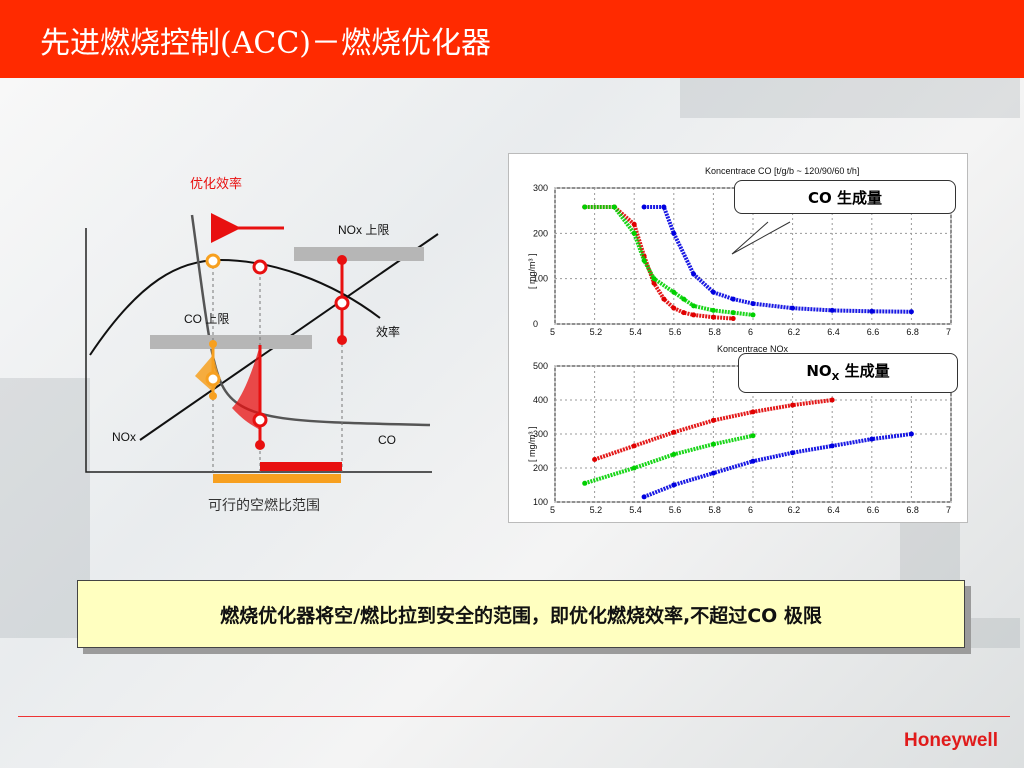 The image size is (1024, 768). Describe the element at coordinates (675, 510) in the screenshot. I see `nox-x-tick: 5.6` at that location.